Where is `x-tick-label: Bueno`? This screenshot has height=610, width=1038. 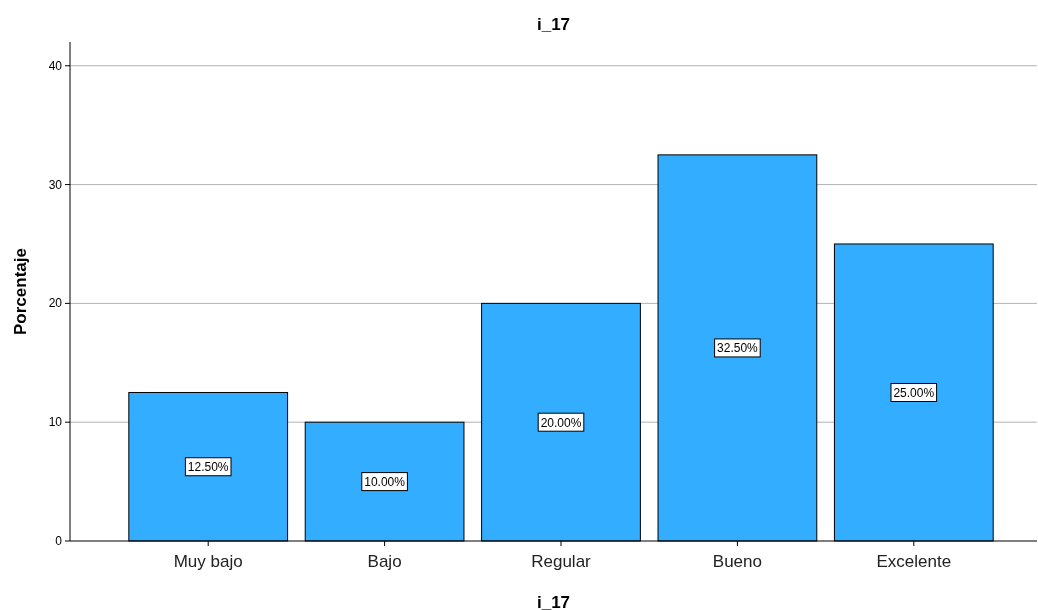
x-tick-label: Bueno is located at coordinates (737, 561).